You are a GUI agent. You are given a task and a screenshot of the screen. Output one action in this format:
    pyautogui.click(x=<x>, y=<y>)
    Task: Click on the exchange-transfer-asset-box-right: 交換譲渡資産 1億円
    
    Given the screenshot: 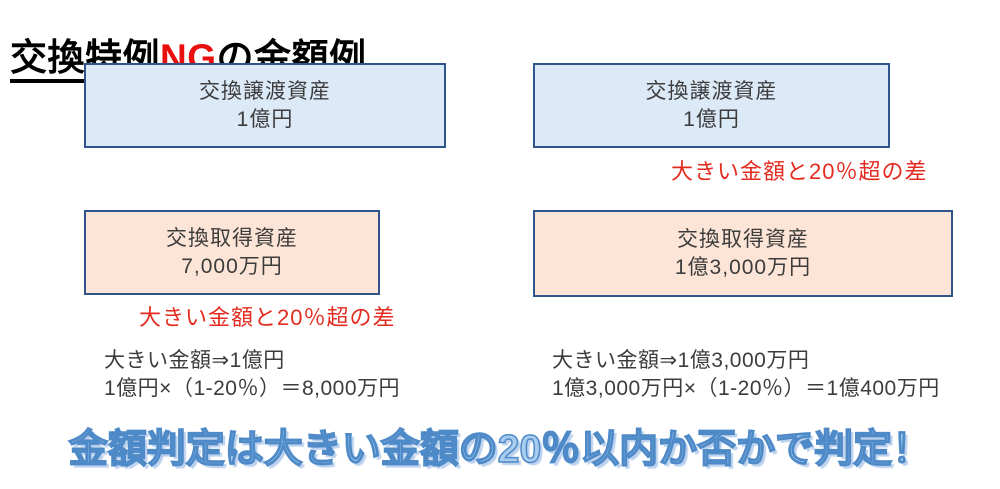 What is the action you would take?
    pyautogui.click(x=711, y=105)
    